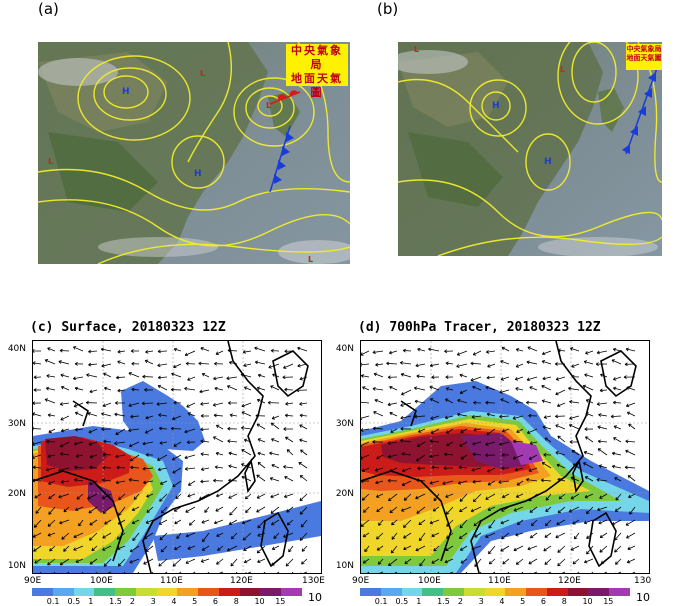  I want to click on colorbar-level-label: 3, so click(481, 601).